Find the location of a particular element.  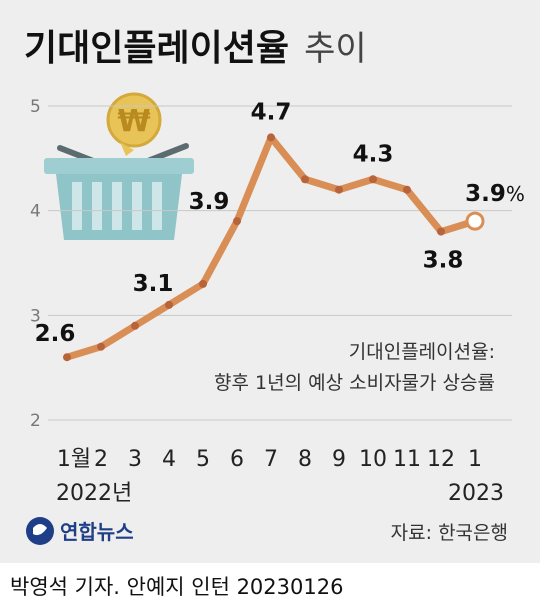

footer: 박영석 기자. 안예지 인턴 20230126 is located at coordinates (270, 585).